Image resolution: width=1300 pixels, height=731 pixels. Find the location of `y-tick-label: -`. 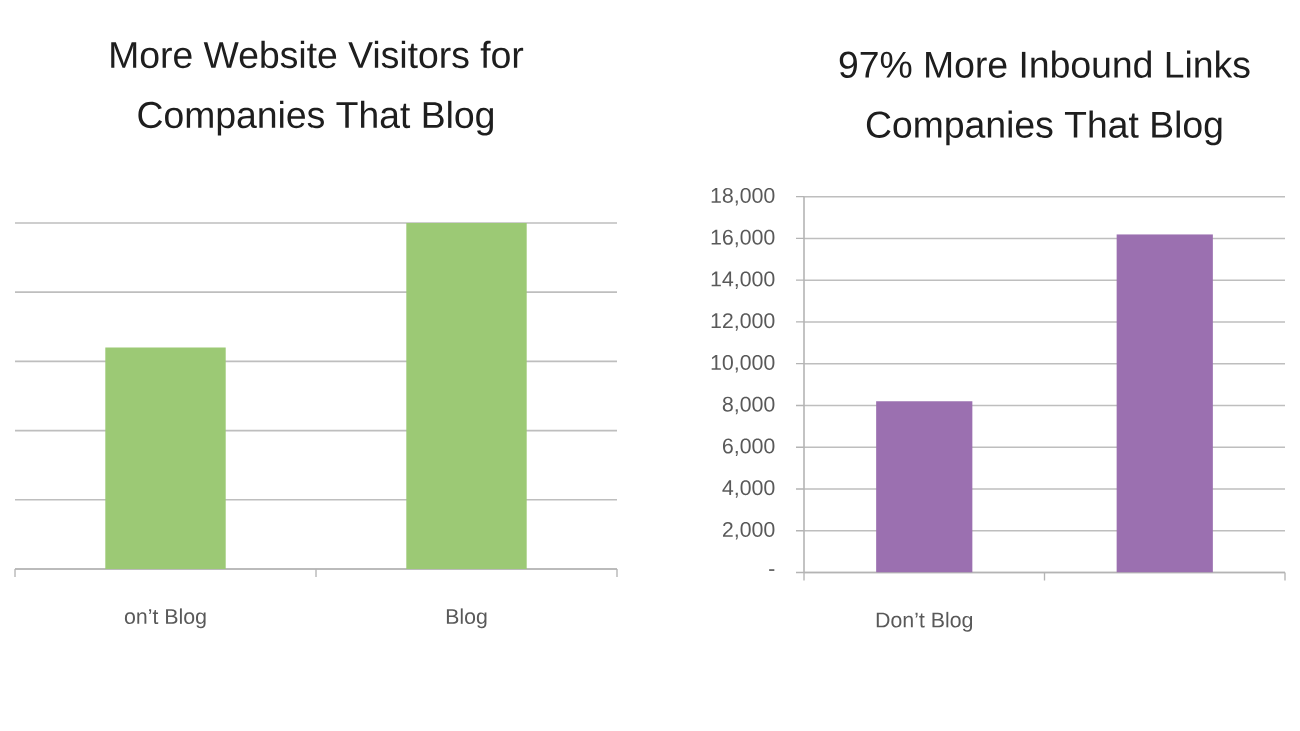

y-tick-label: - is located at coordinates (772, 570).